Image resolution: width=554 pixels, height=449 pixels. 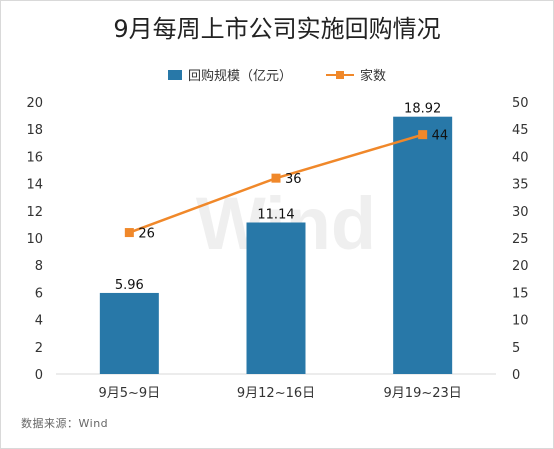 I want to click on y-right-tick-label: 15, so click(x=520, y=293).